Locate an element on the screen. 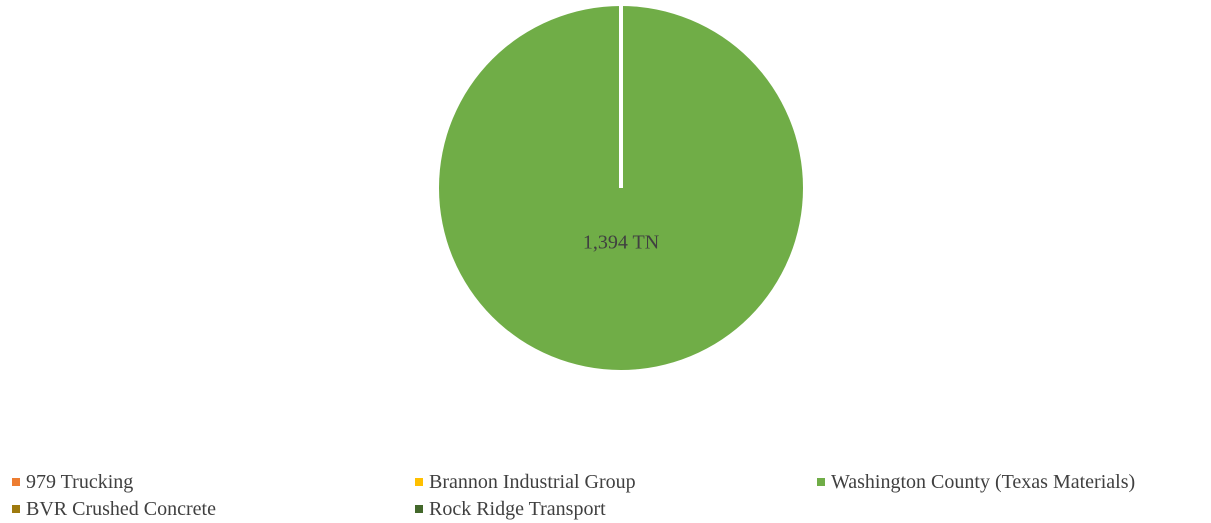  legend-item-rock-ridge-transport: Rock Ridge Transport is located at coordinates (510, 509).